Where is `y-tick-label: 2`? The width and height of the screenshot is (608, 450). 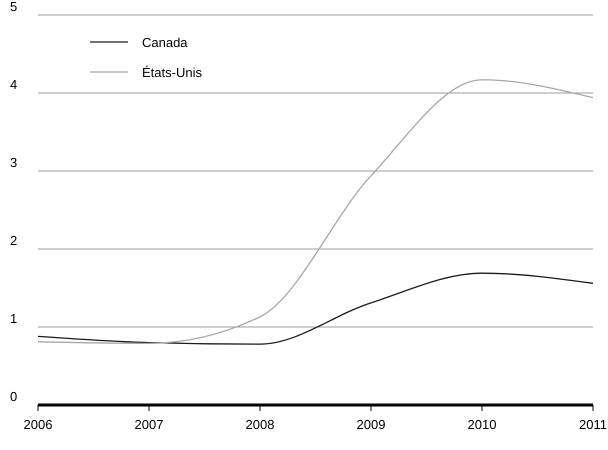 y-tick-label: 2 is located at coordinates (14, 240).